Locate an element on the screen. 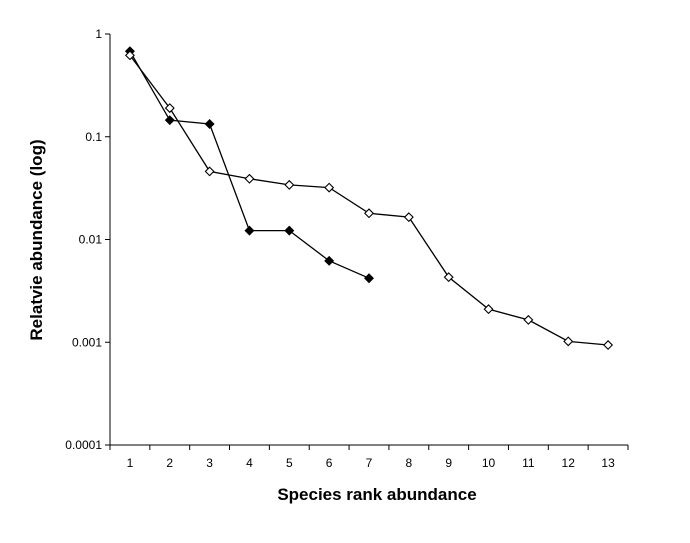 Image resolution: width=690 pixels, height=543 pixels. y-axis-ticks: 0.0001 0.001 0.01 0.1 1 is located at coordinates (87, 239).